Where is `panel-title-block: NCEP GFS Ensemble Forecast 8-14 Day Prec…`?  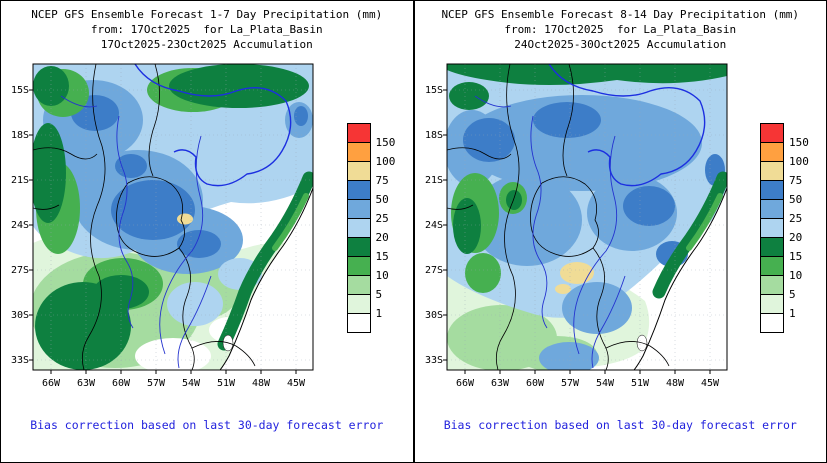 panel-title-block: NCEP GFS Ensemble Forecast 8-14 Day Prec… is located at coordinates (621, 29).